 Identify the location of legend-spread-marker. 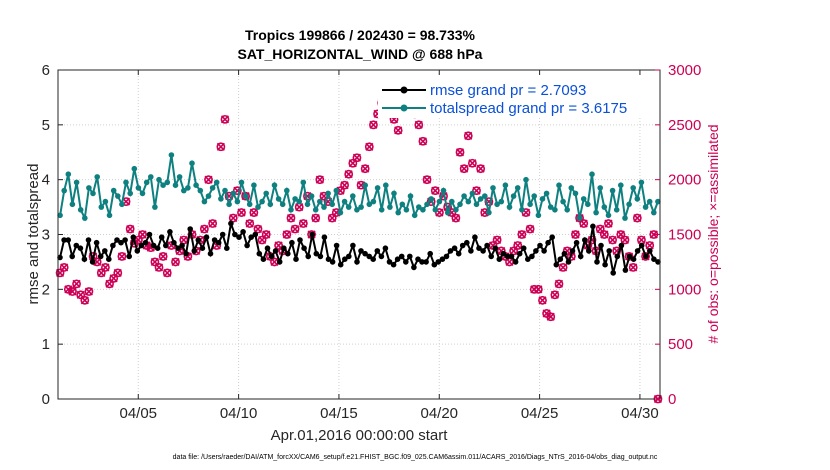
(404, 108).